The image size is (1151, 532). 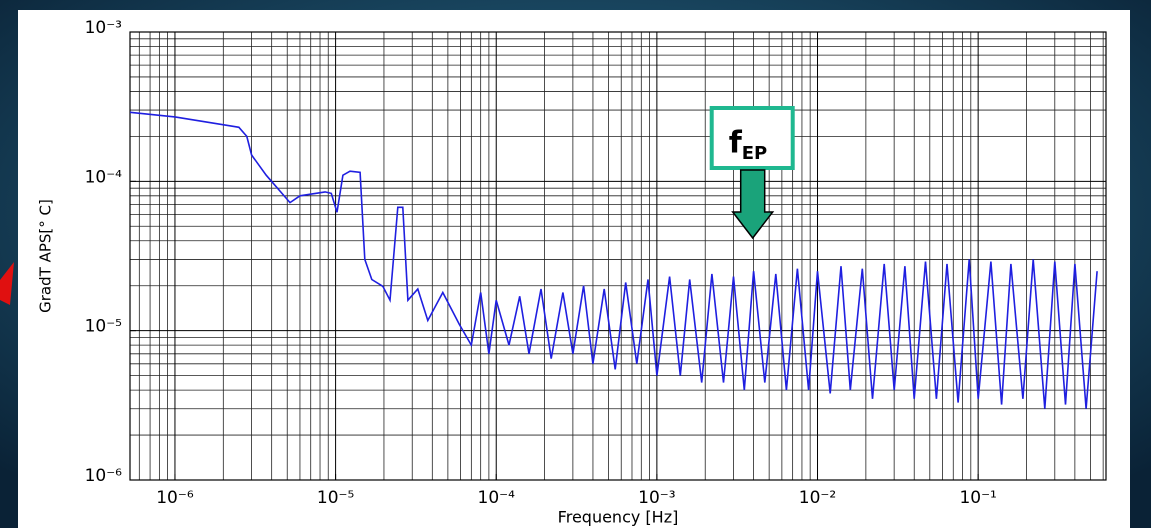 I want to click on annotation-subscript: EP, so click(x=755, y=153).